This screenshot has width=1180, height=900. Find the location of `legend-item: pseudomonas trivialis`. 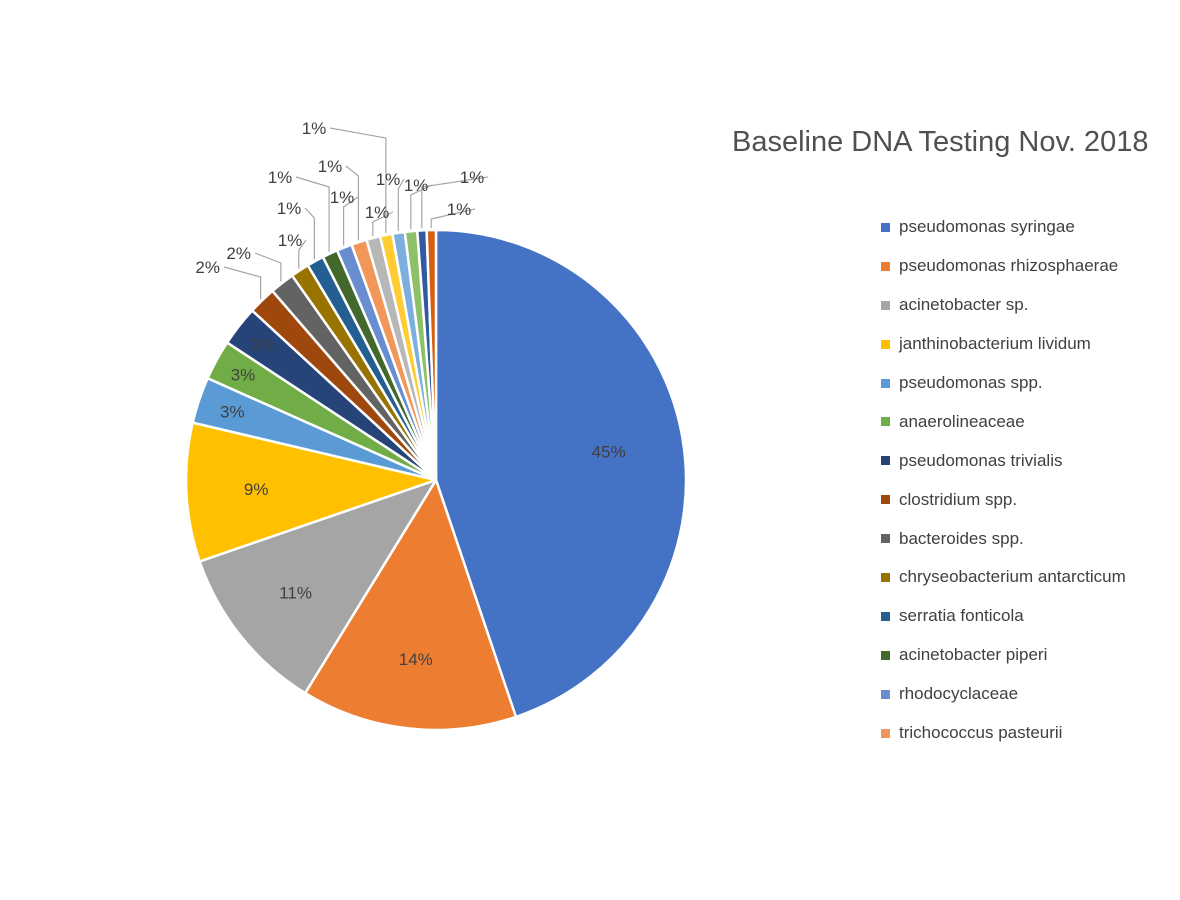

legend-item: pseudomonas trivialis is located at coordinates (1003, 460).